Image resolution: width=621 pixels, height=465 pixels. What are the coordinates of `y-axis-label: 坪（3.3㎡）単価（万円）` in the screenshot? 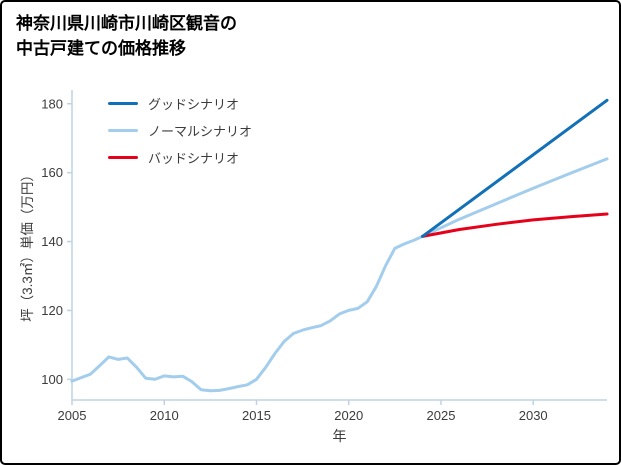 It's located at (27, 245).